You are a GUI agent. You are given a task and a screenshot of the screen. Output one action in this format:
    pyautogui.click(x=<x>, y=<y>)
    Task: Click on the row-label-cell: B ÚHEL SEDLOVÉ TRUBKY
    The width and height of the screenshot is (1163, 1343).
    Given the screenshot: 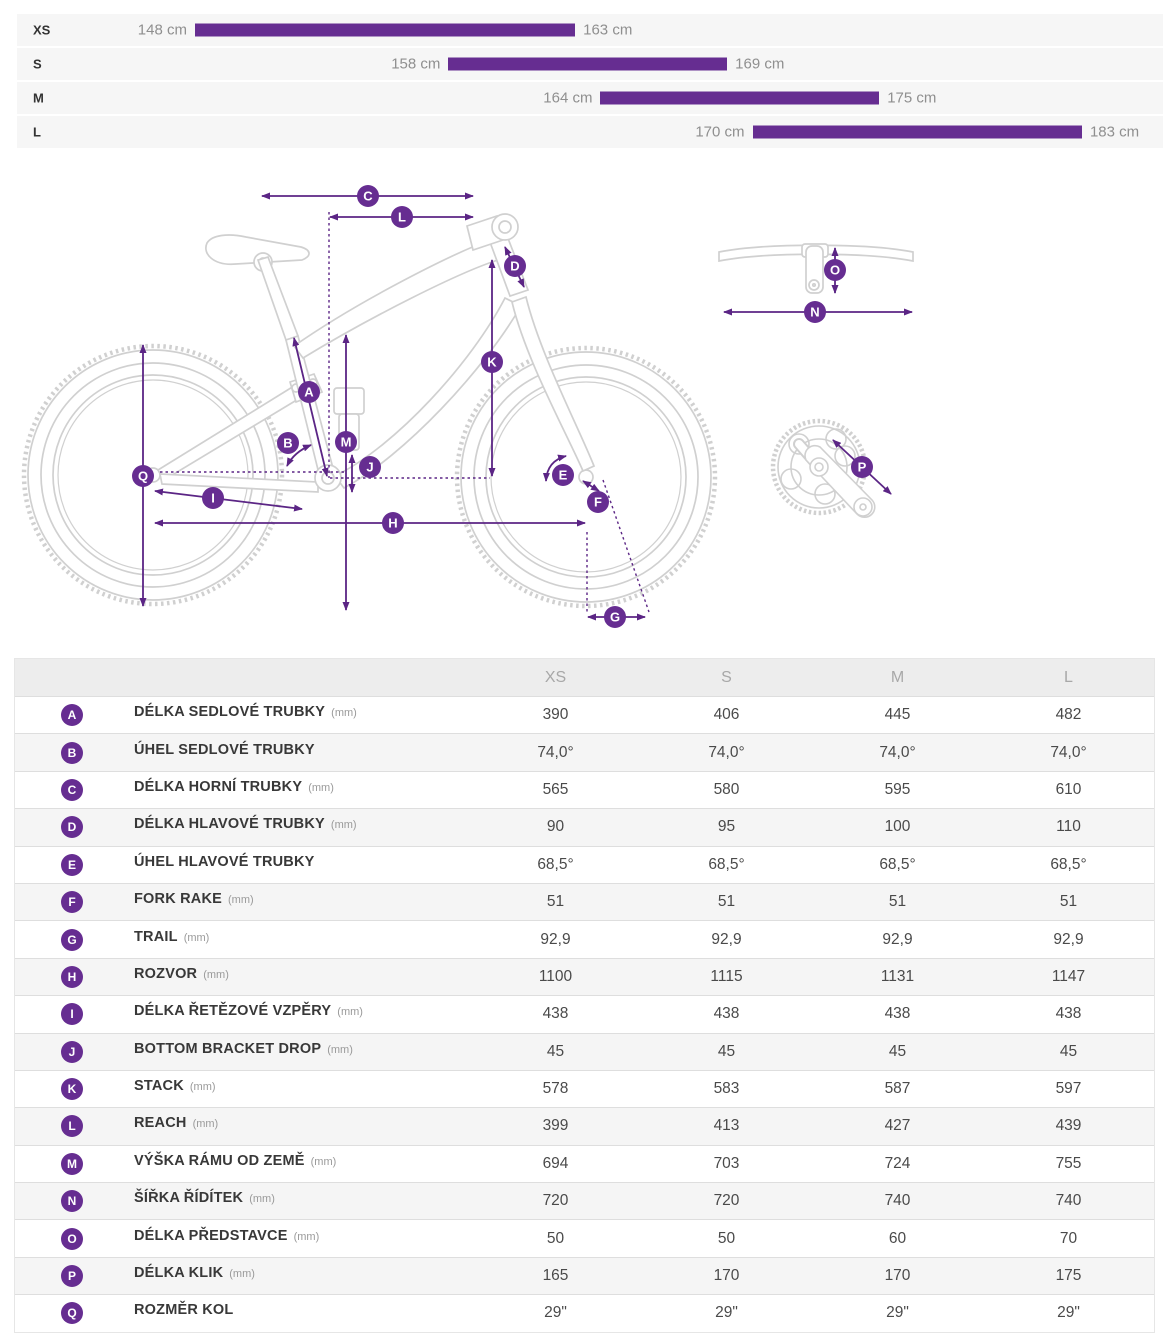 What is the action you would take?
    pyautogui.click(x=242, y=752)
    